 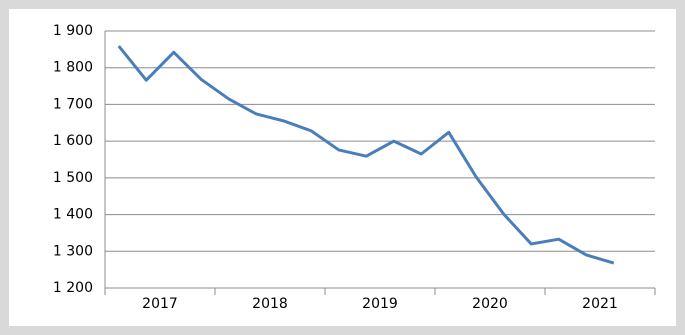 What do you see at coordinates (73, 178) in the screenshot?
I see `y-tick-label: 1 500` at bounding box center [73, 178].